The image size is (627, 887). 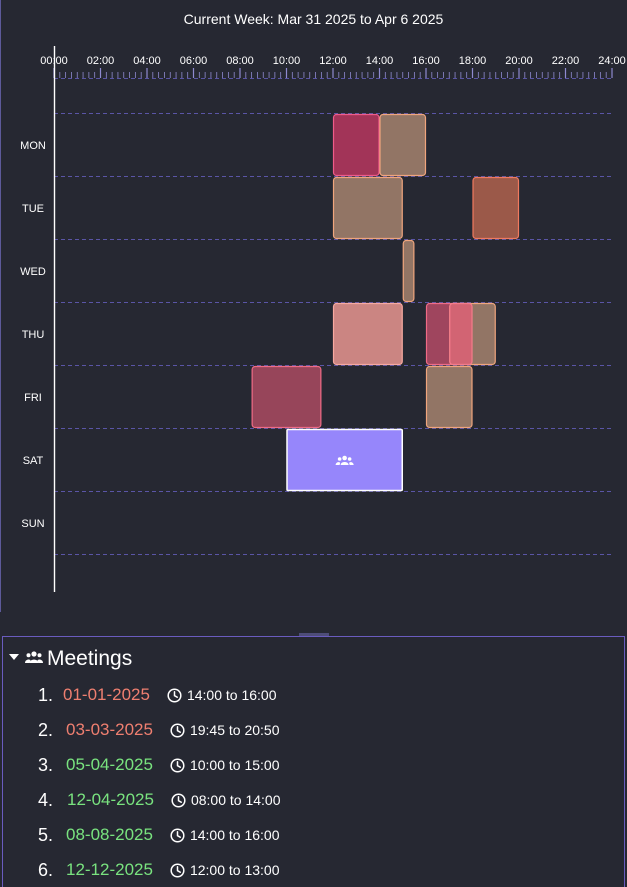 What do you see at coordinates (194, 61) in the screenshot?
I see `hour-label: 06:00` at bounding box center [194, 61].